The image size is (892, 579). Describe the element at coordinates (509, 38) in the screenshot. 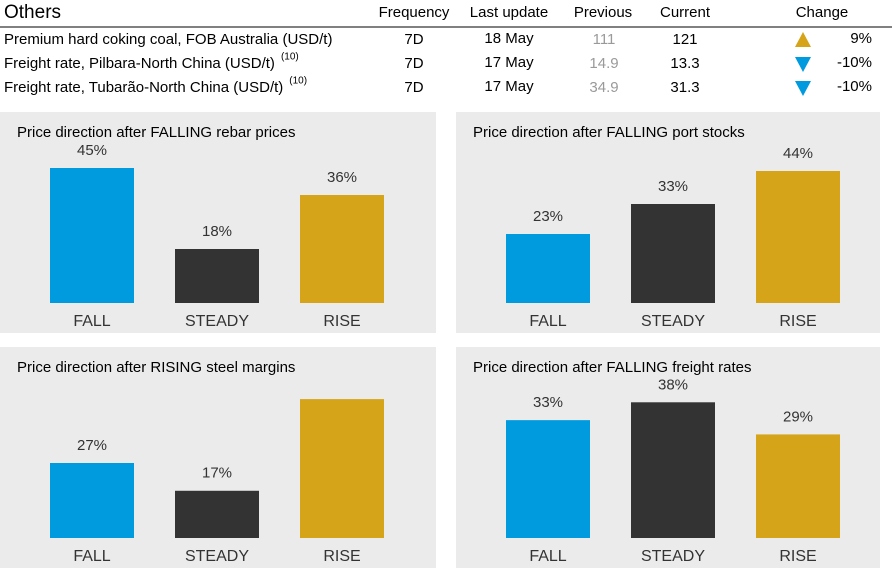

I see `last-update: 18 May` at that location.